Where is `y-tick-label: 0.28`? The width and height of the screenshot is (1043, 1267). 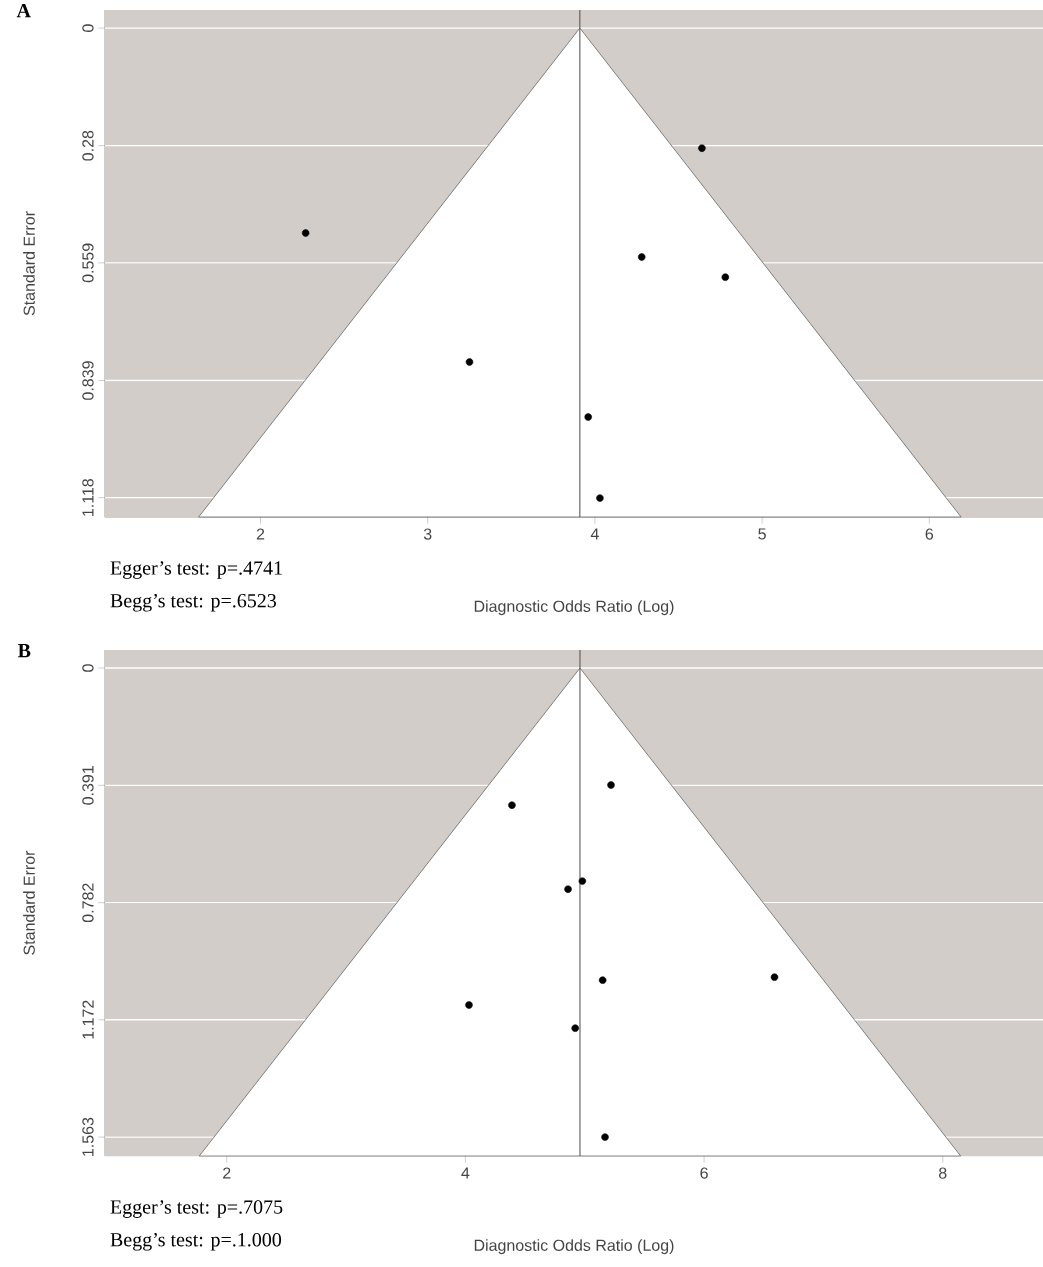
y-tick-label: 0.28 is located at coordinates (88, 145).